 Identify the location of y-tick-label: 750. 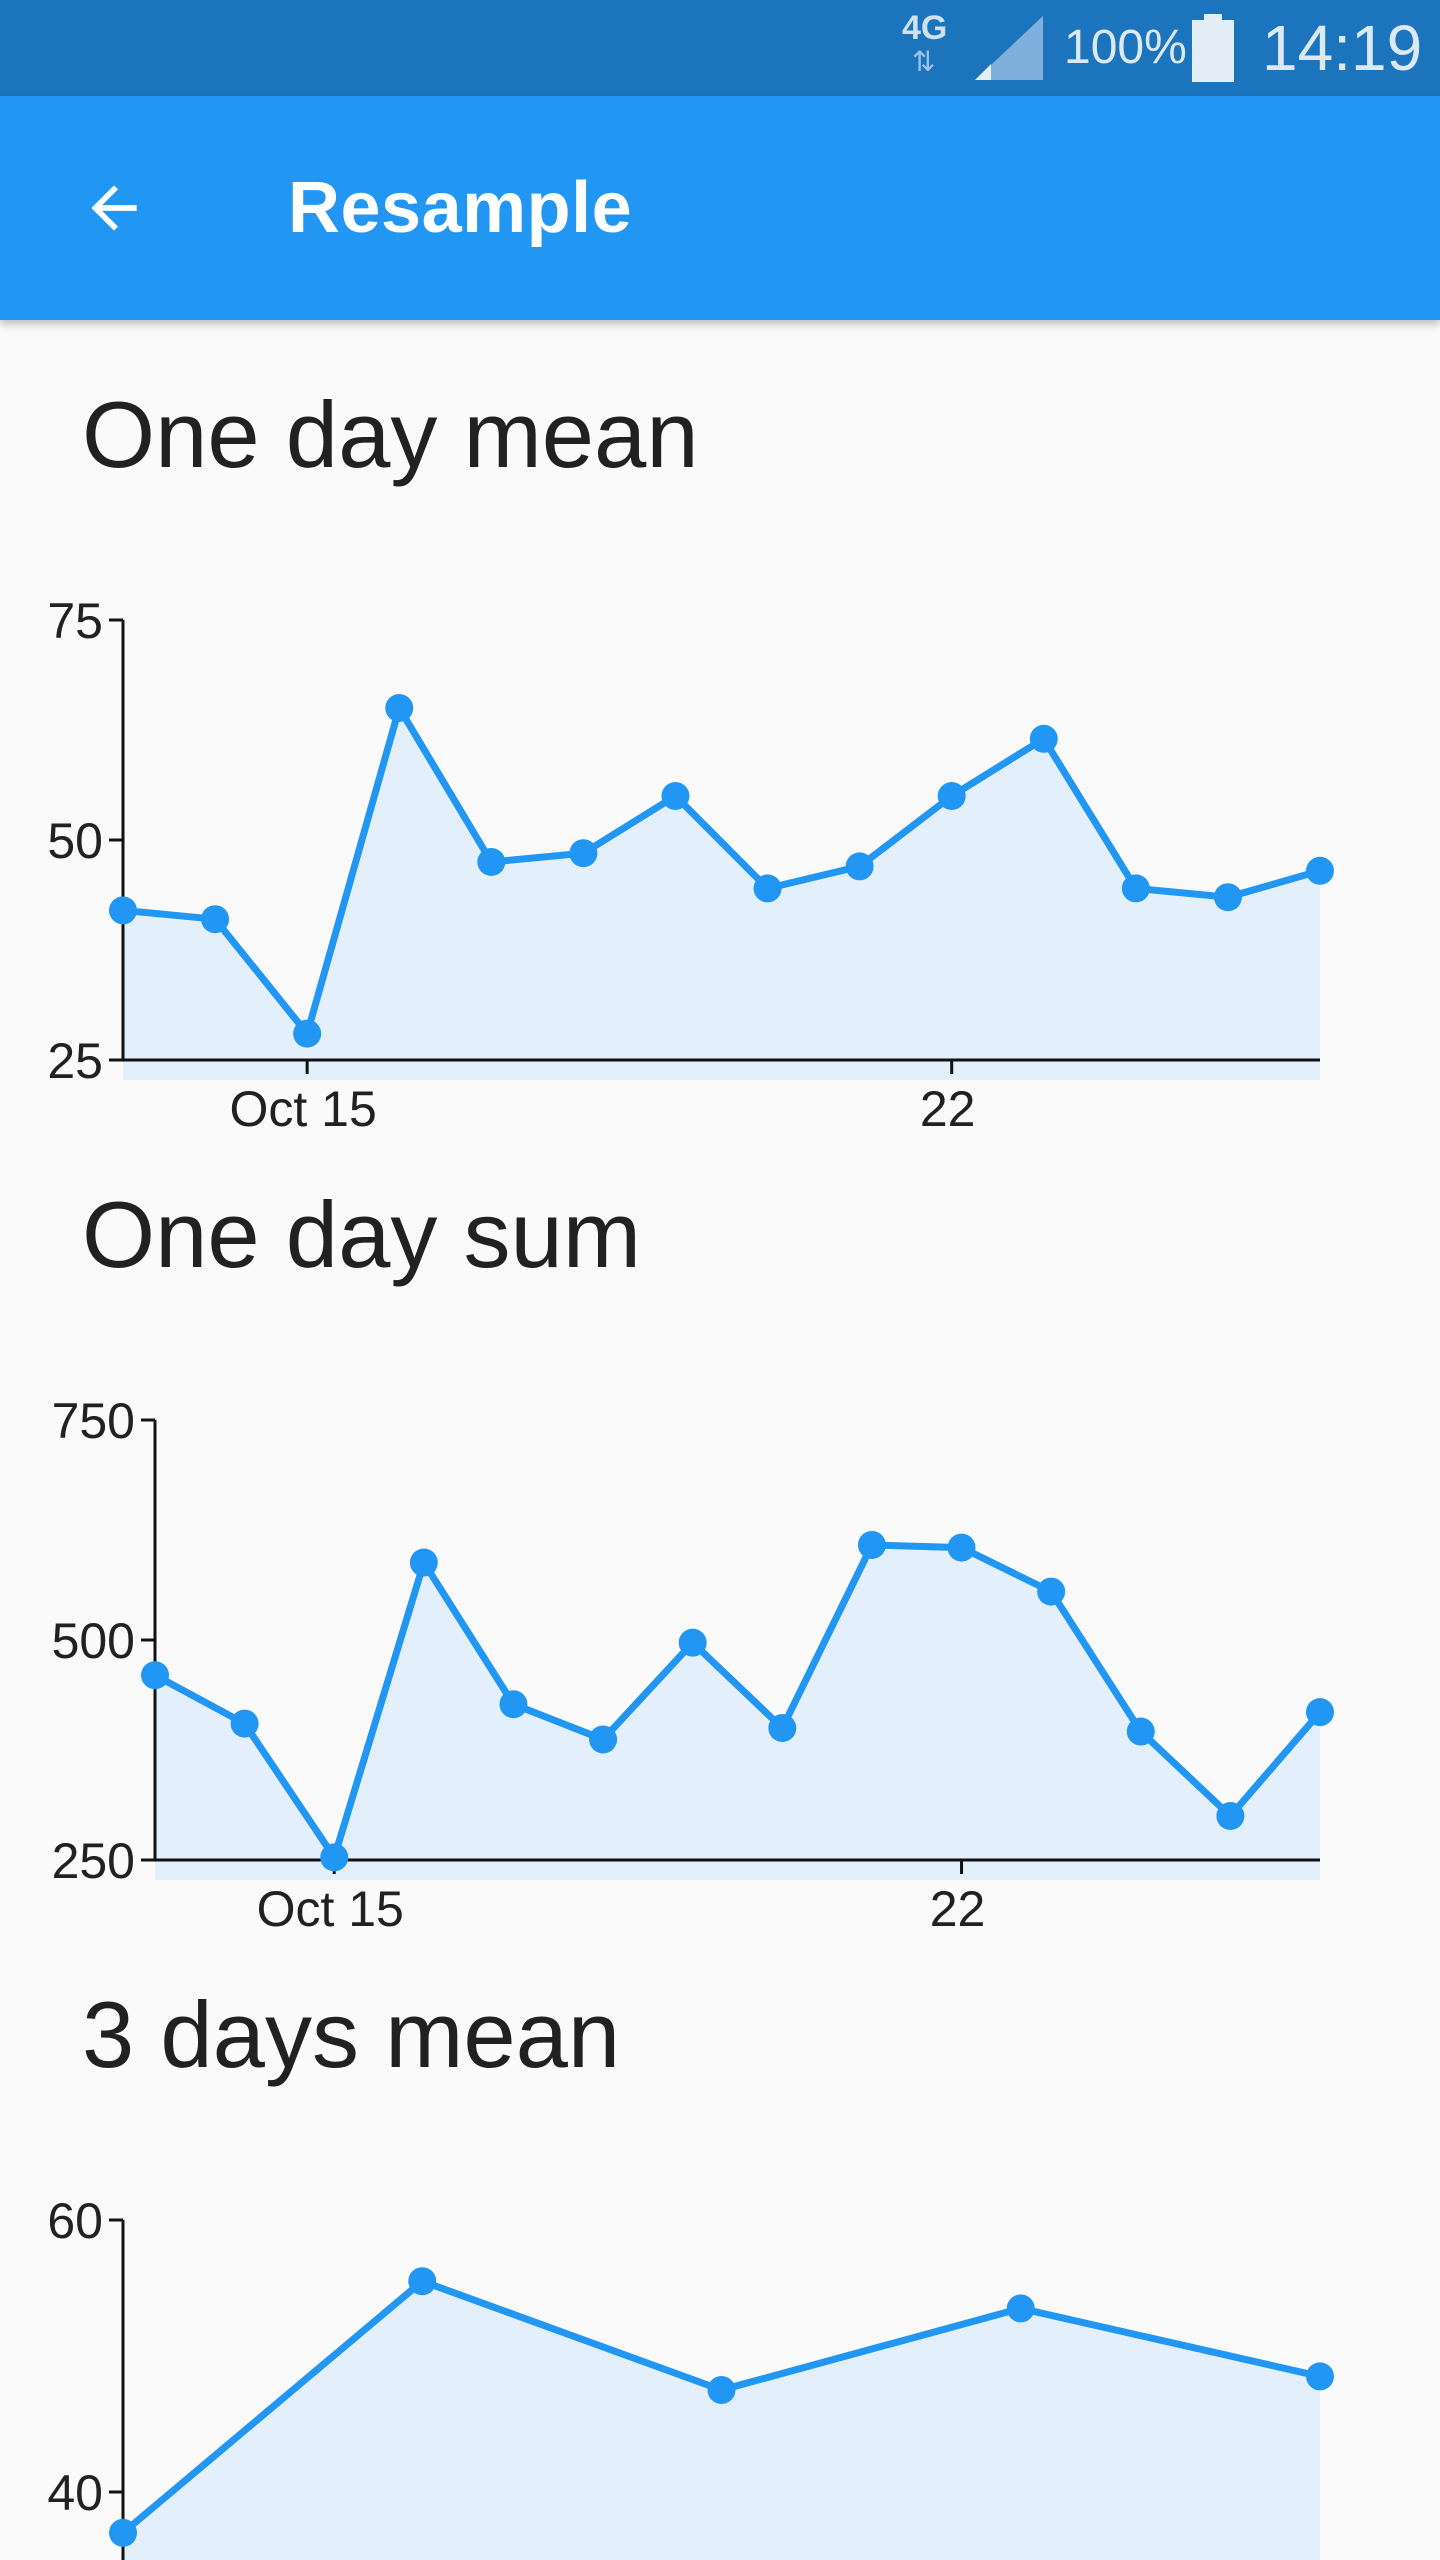
(93, 1421).